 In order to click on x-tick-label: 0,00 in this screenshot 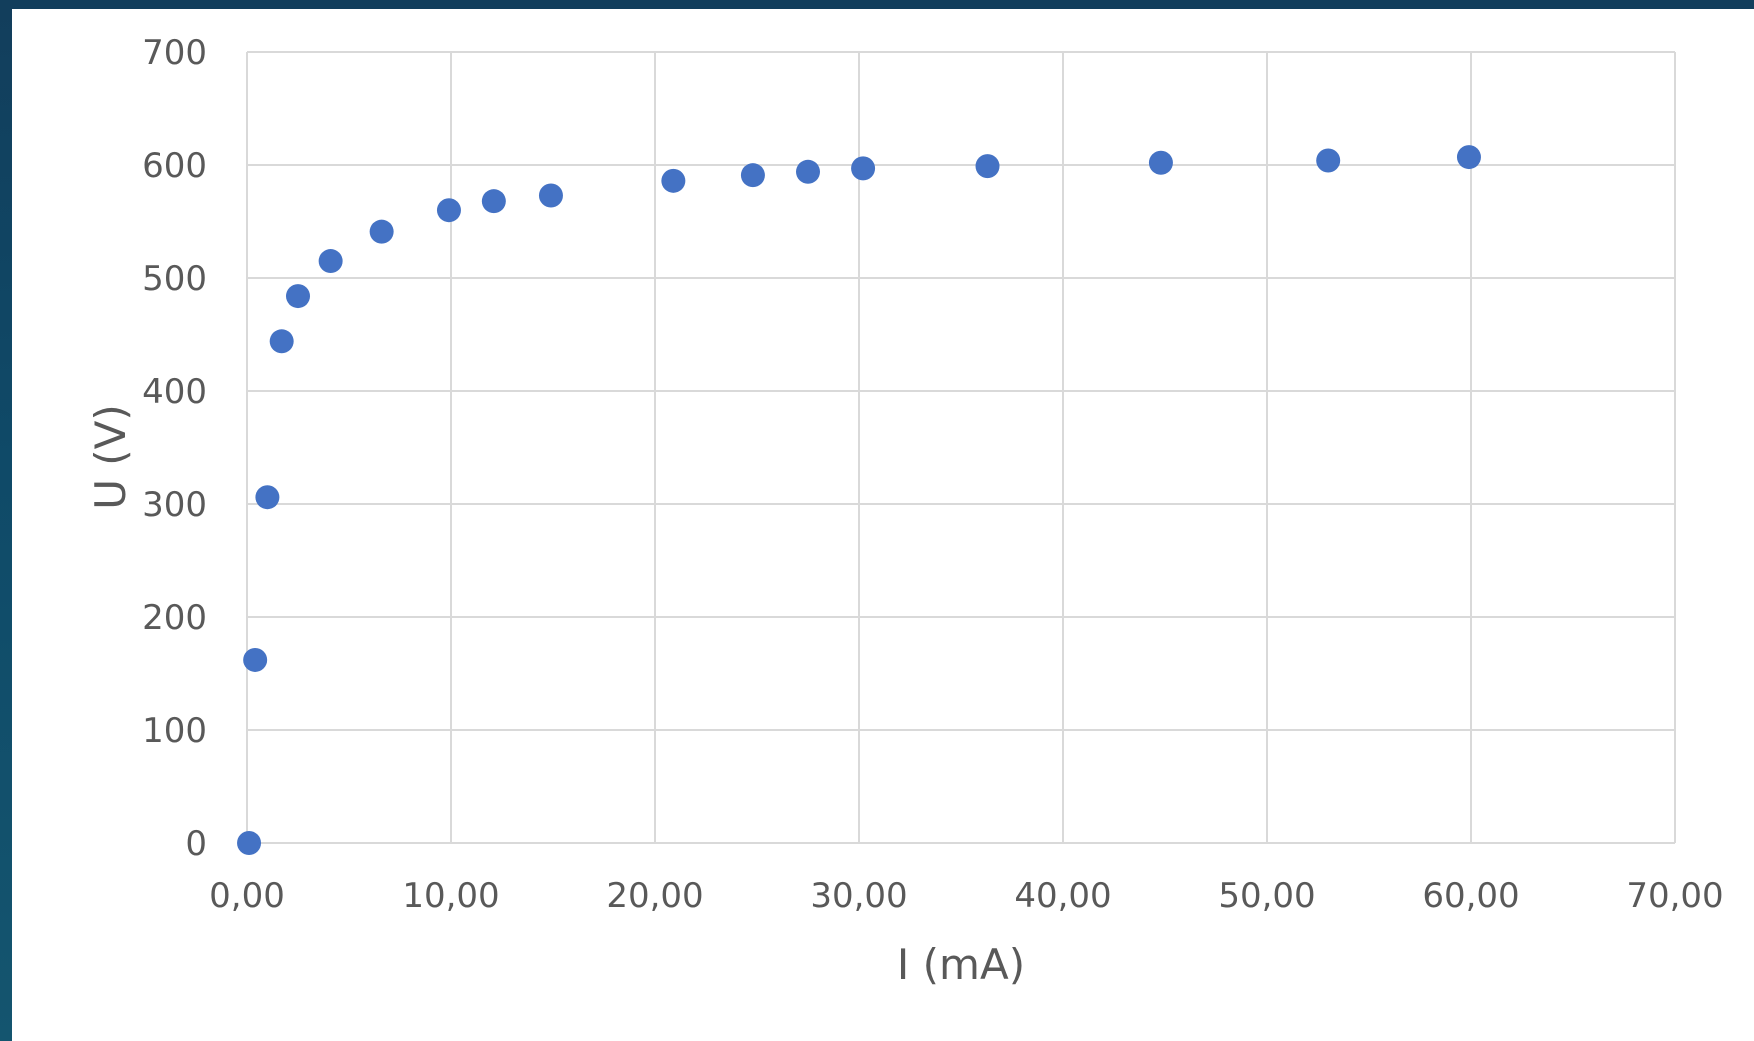, I will do `click(247, 896)`.